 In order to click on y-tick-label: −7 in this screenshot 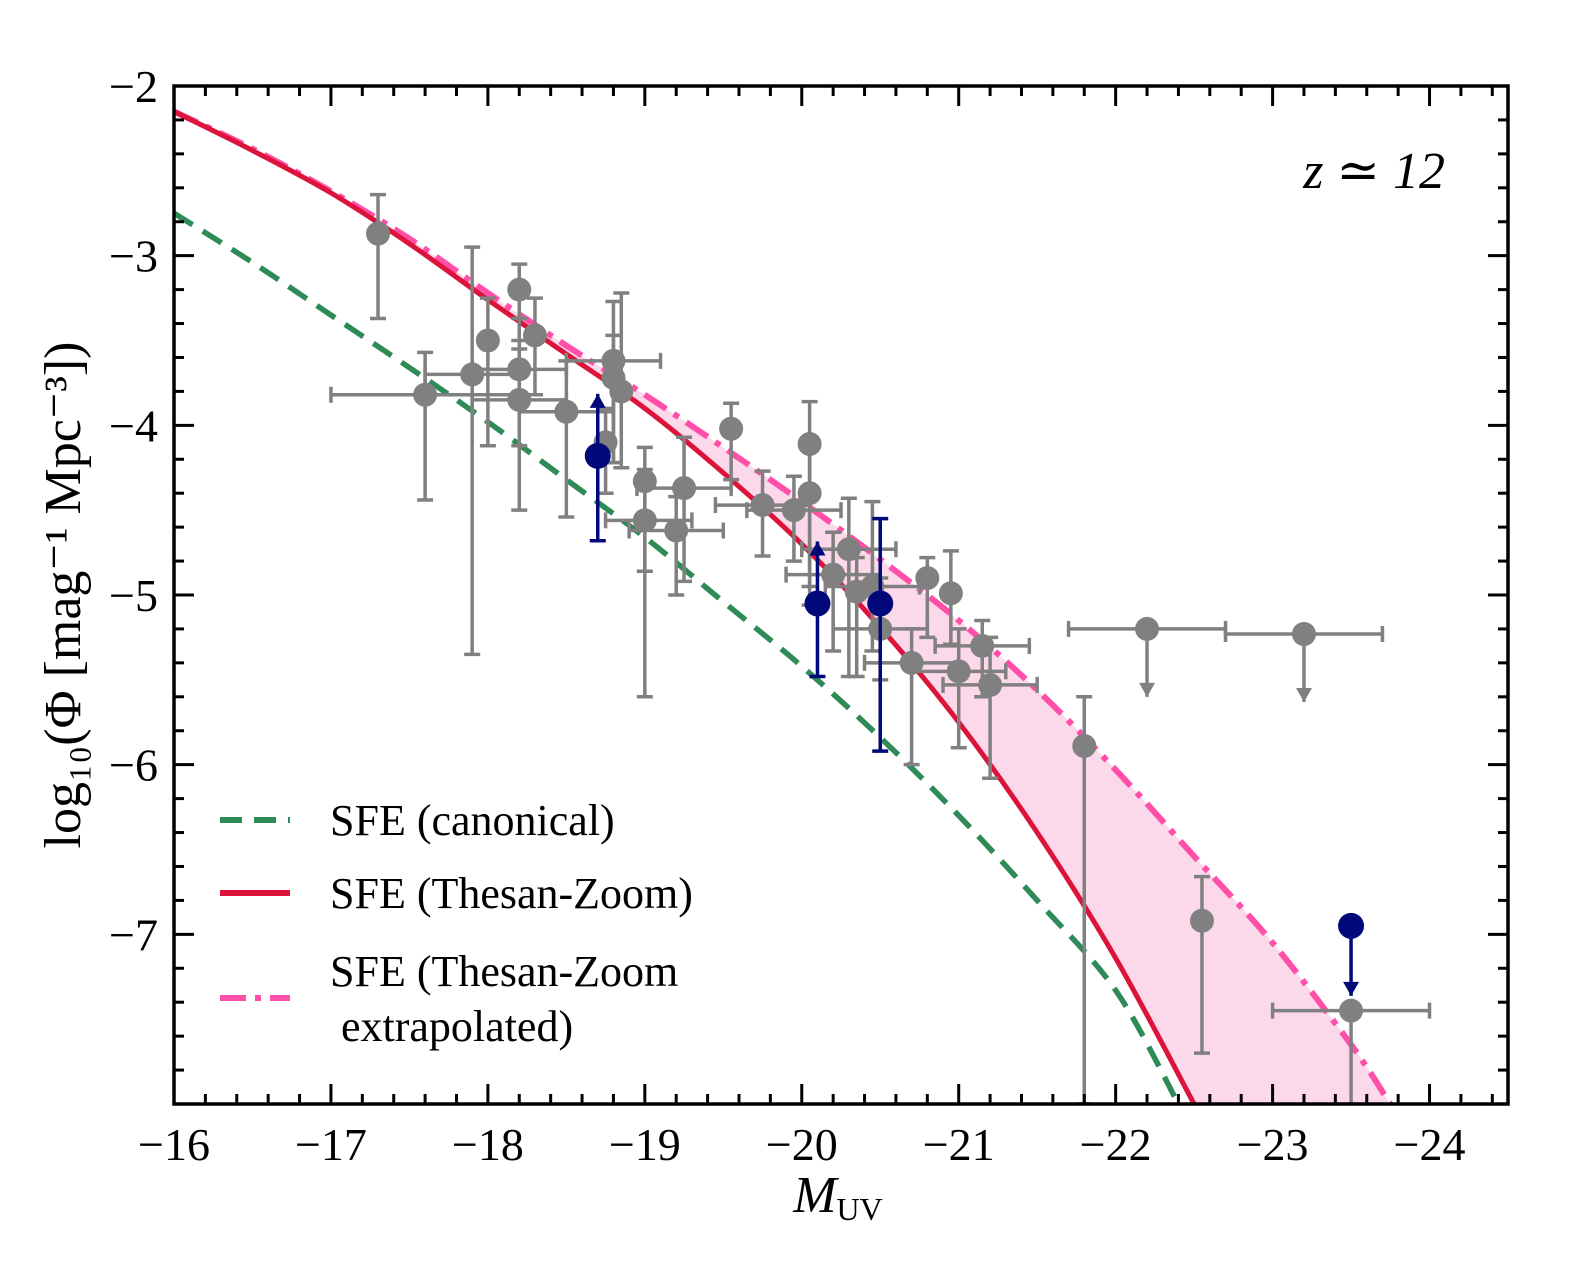, I will do `click(133, 934)`.